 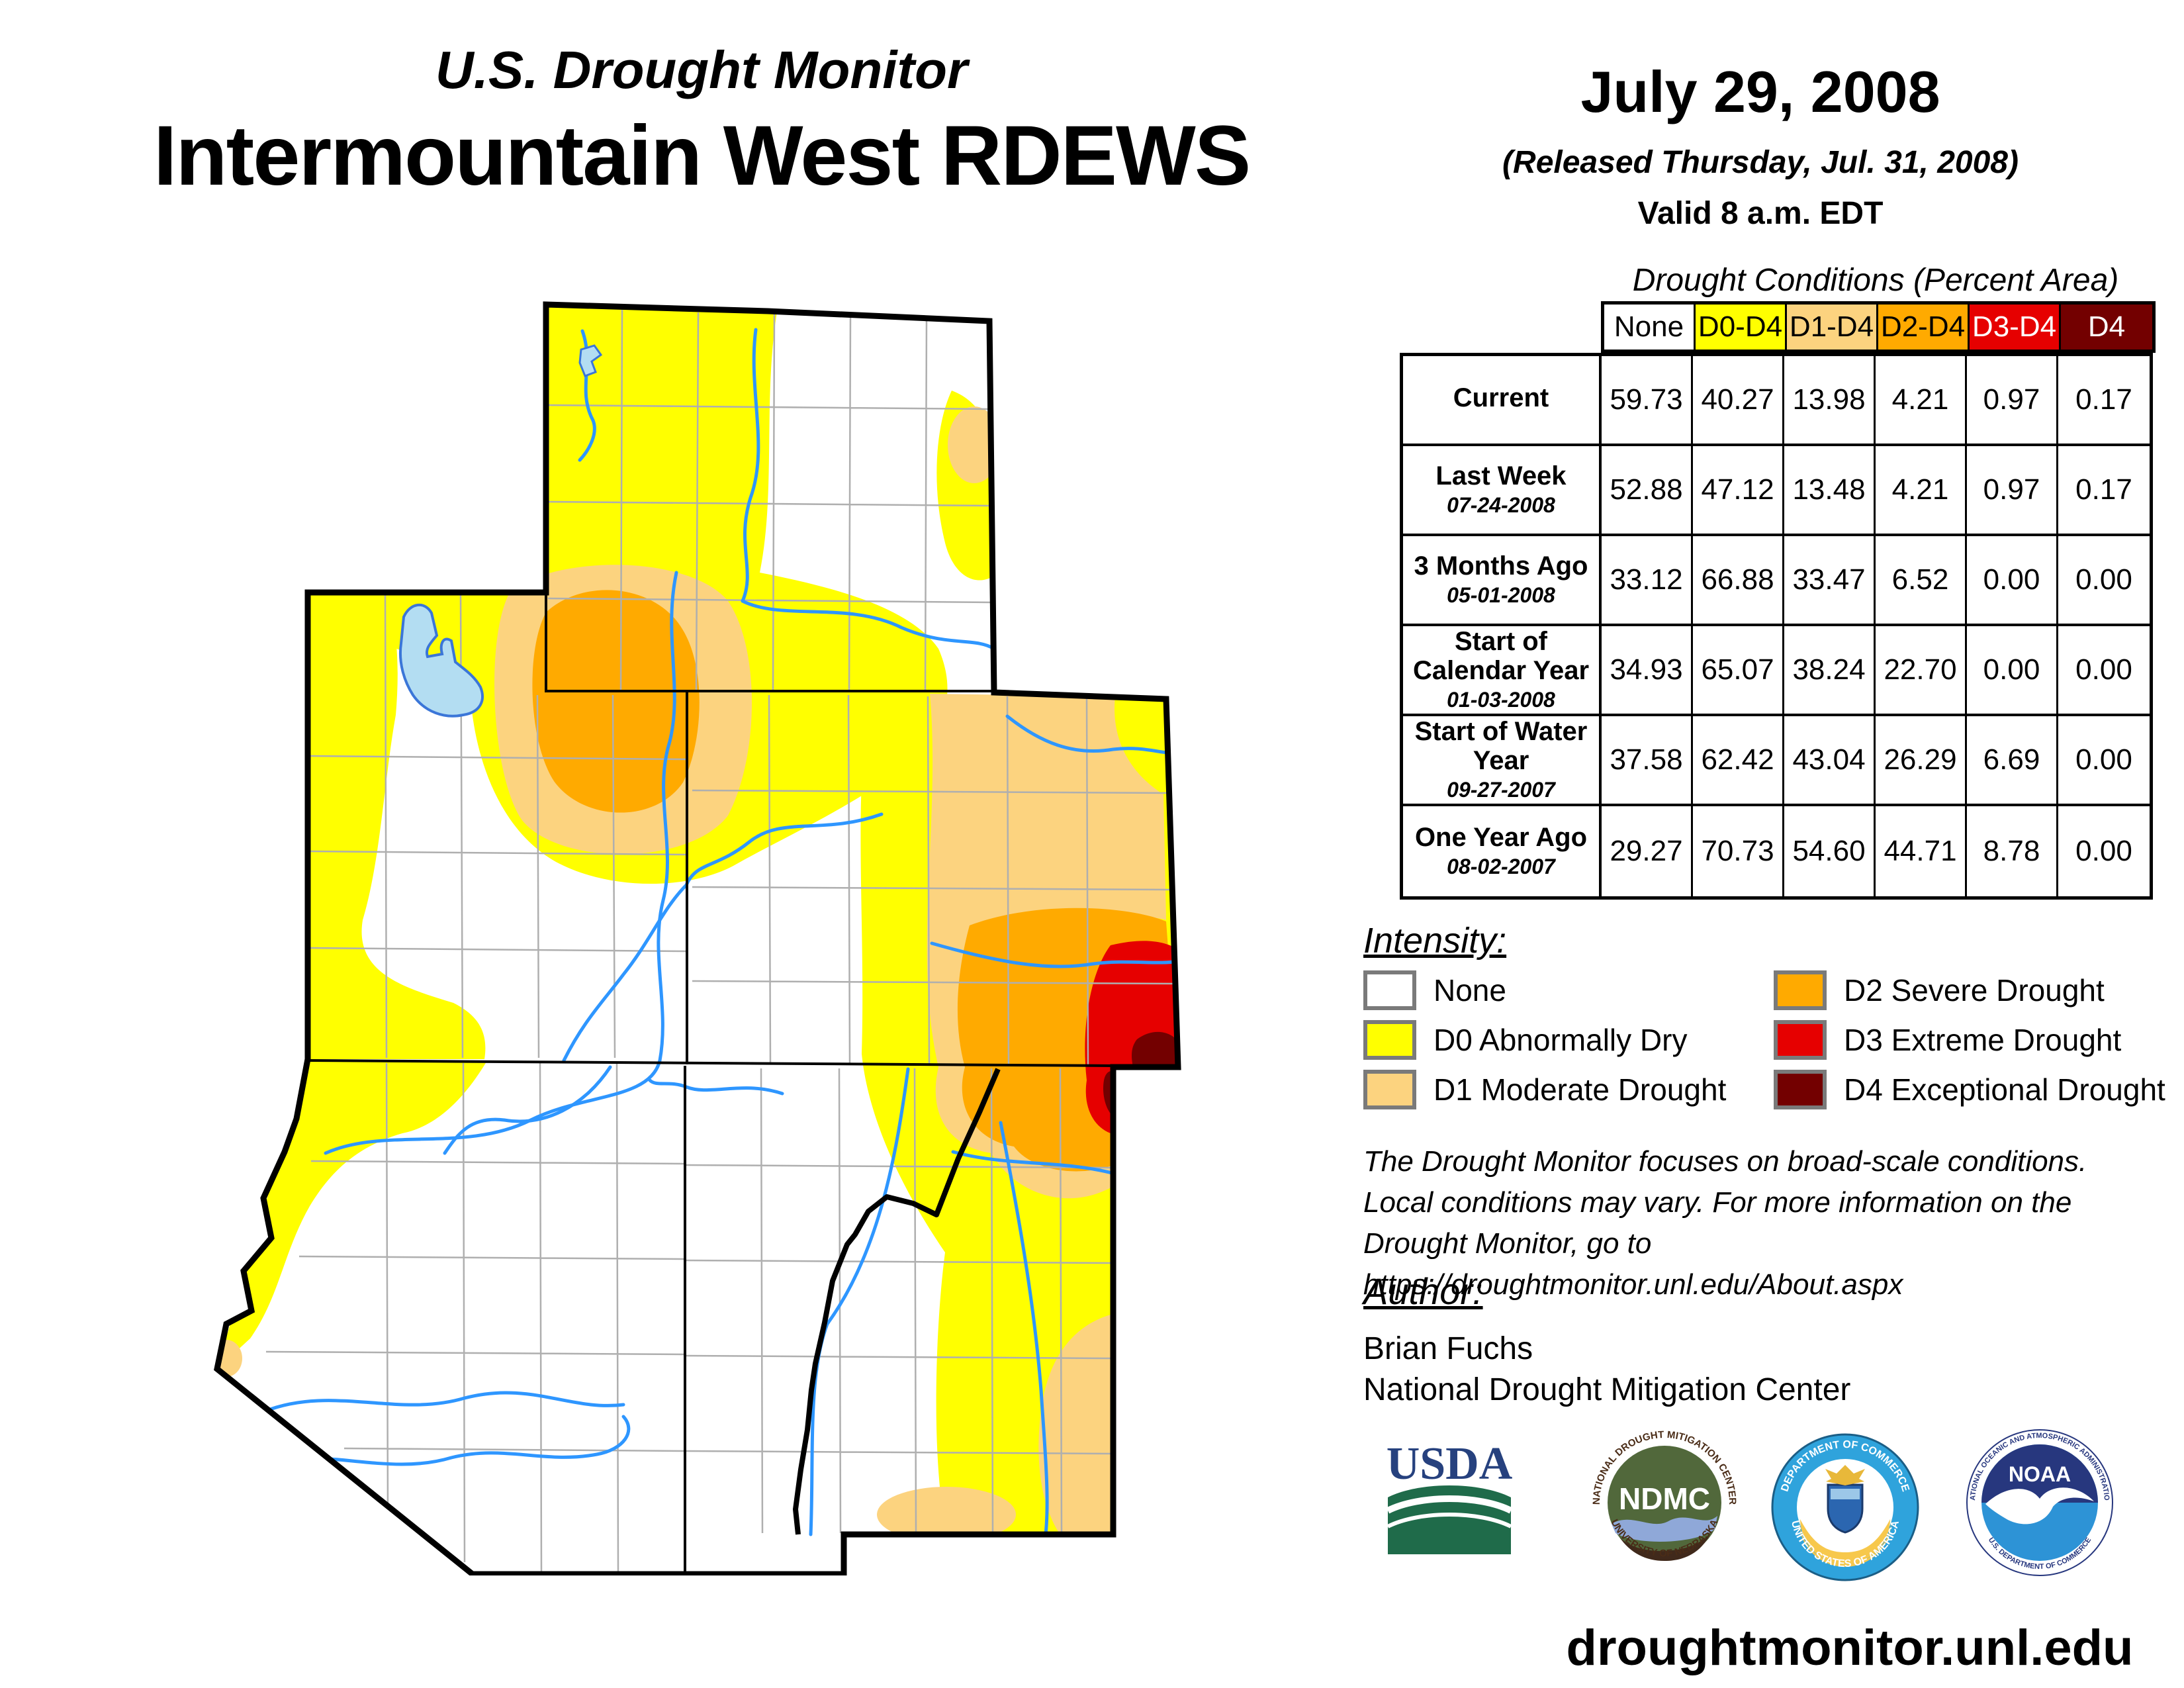 I want to click on pecos-river, so click(x=1024, y=1328).